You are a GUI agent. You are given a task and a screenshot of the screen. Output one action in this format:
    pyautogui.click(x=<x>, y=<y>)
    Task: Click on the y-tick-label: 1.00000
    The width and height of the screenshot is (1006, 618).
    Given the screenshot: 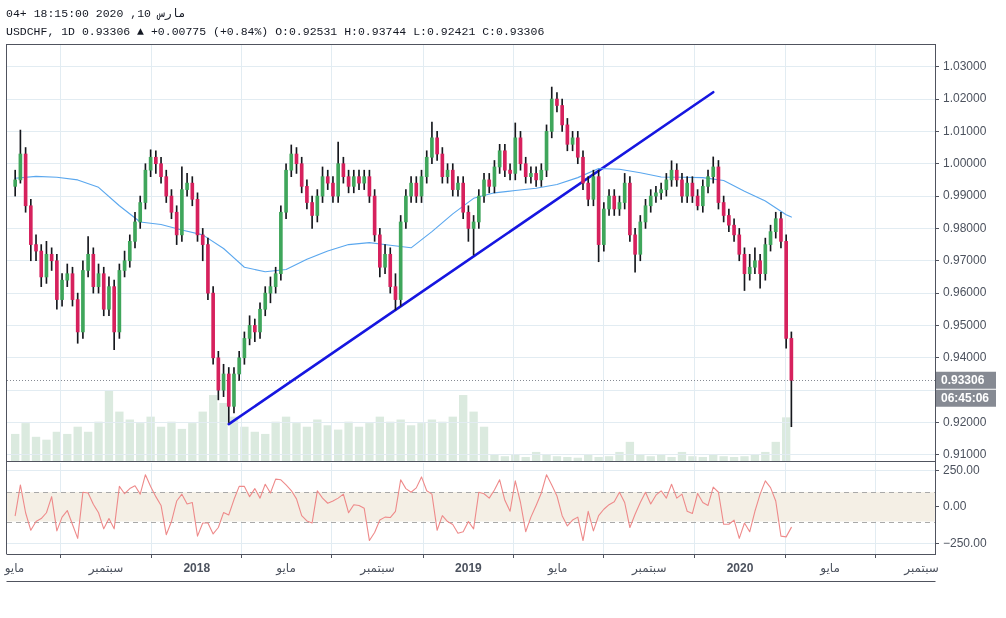 What is the action you would take?
    pyautogui.click(x=965, y=163)
    